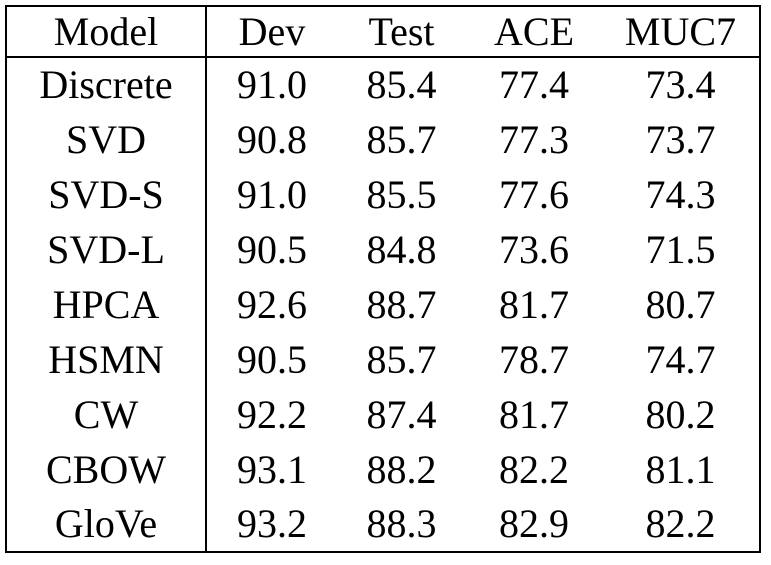 The height and width of the screenshot is (565, 771). I want to click on table-row: HPCA 92.6 88.7 81.7 80.7, so click(383, 304).